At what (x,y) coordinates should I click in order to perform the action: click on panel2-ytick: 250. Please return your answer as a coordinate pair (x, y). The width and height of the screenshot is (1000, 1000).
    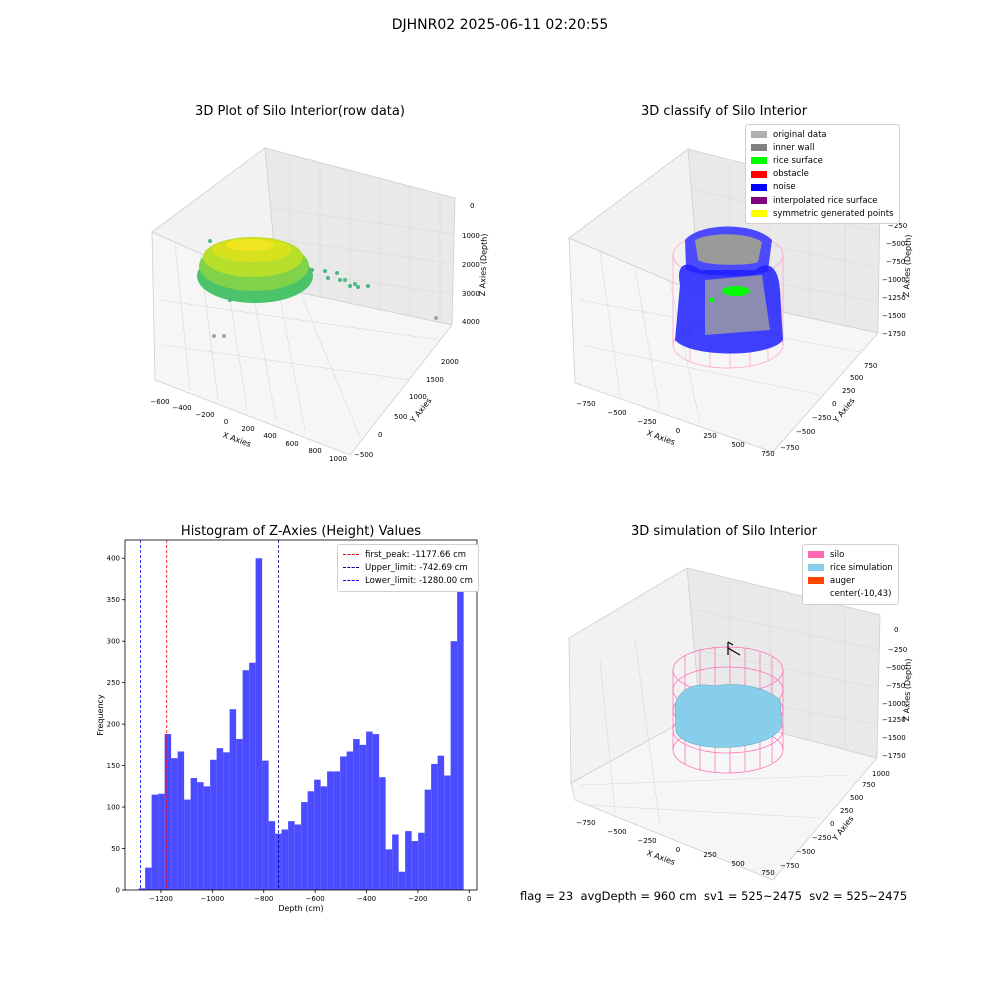
    Looking at the image, I should click on (848, 391).